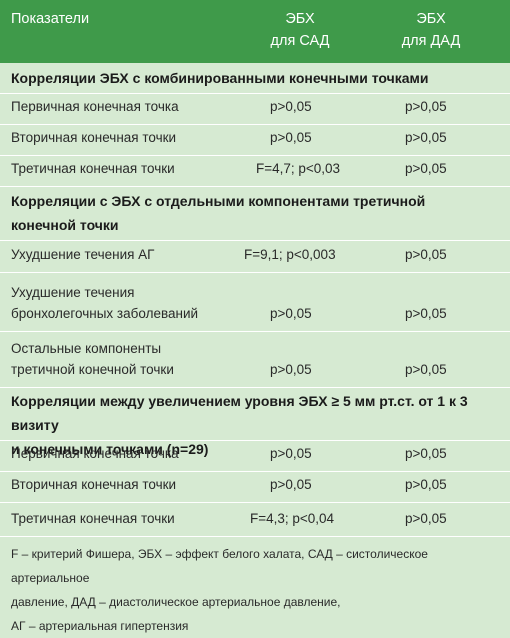 The image size is (510, 638). What do you see at coordinates (50, 19) in the screenshot?
I see `header-indicator: Показатели` at bounding box center [50, 19].